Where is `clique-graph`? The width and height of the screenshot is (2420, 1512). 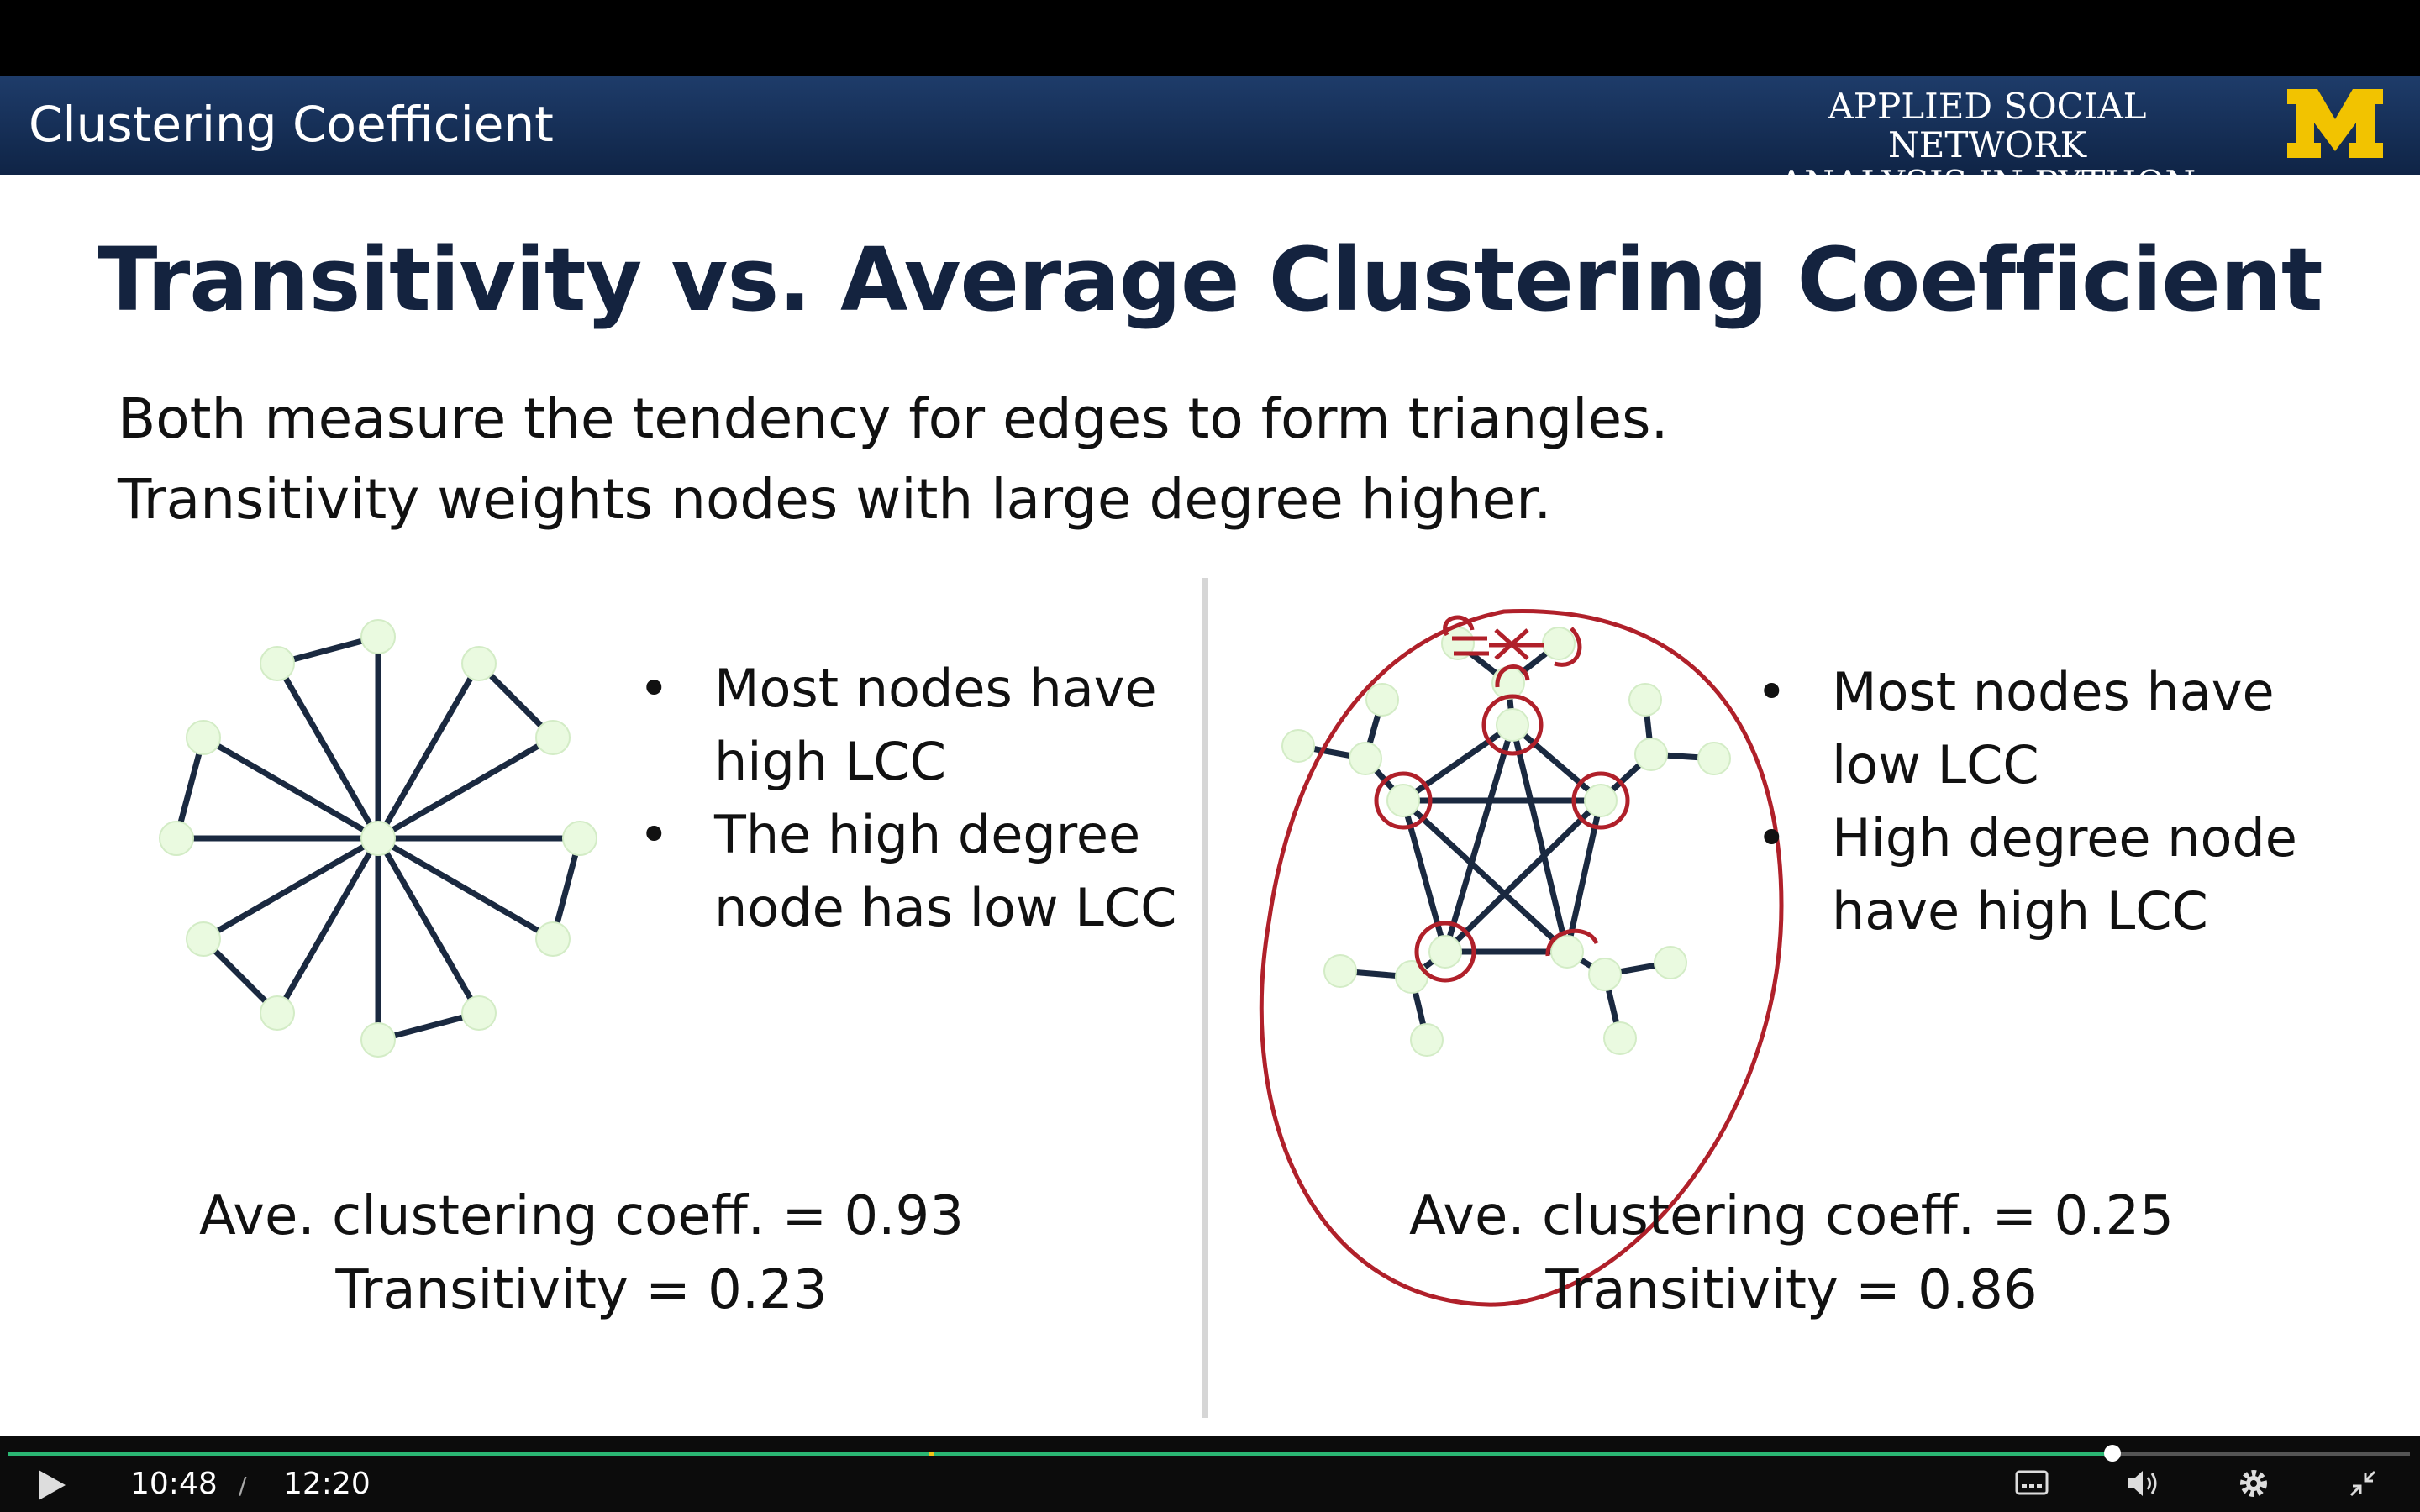
clique-graph is located at coordinates (1522, 958).